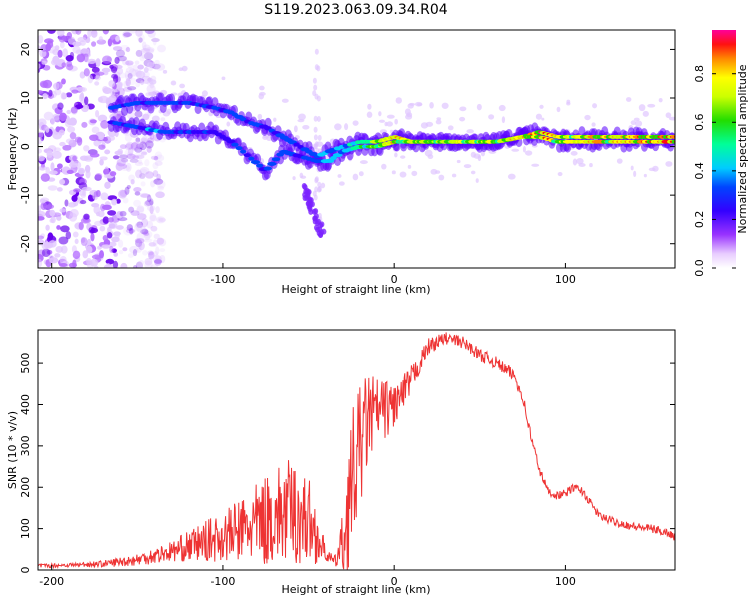 The image size is (750, 600). I want to click on spectrogram-y-axis-label: Frequency (Hz), so click(12, 149).